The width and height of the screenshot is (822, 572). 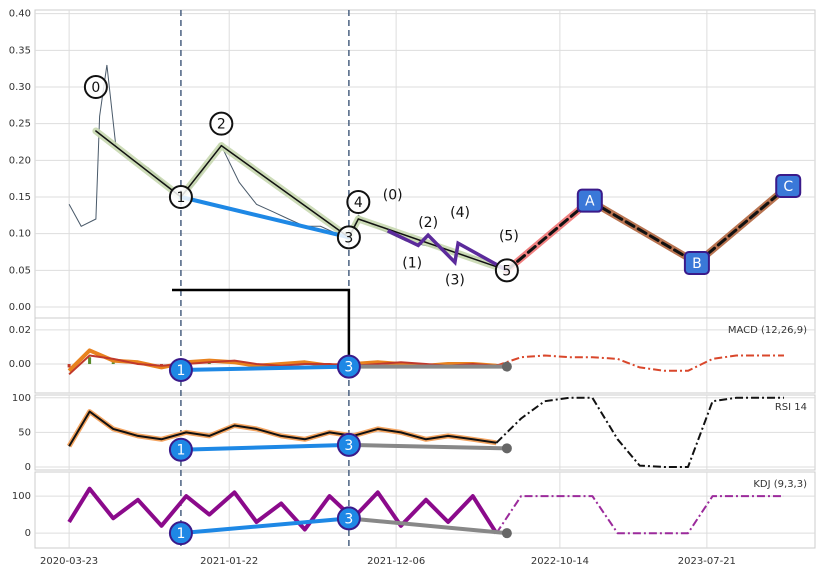 What do you see at coordinates (791, 407) in the screenshot?
I see `panel-label: RSI 14` at bounding box center [791, 407].